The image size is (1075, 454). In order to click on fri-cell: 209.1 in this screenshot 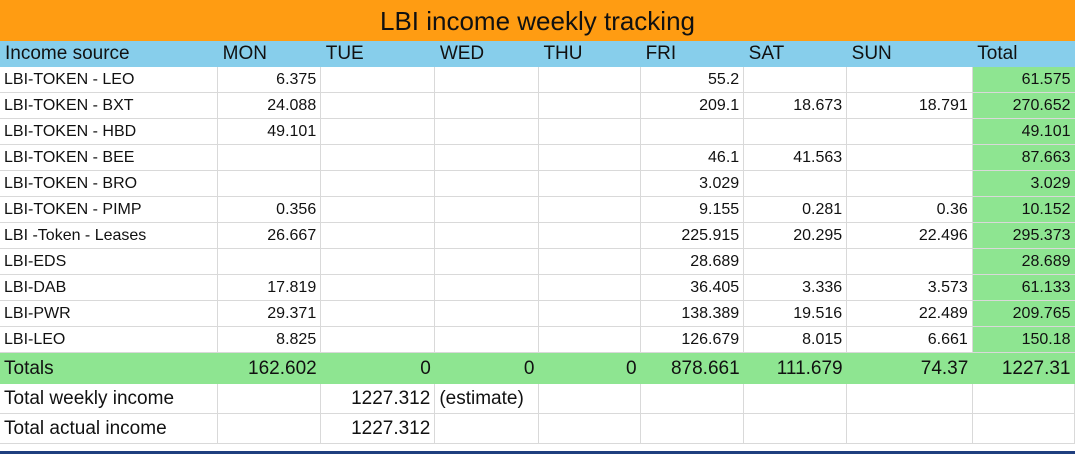, I will do `click(692, 105)`.